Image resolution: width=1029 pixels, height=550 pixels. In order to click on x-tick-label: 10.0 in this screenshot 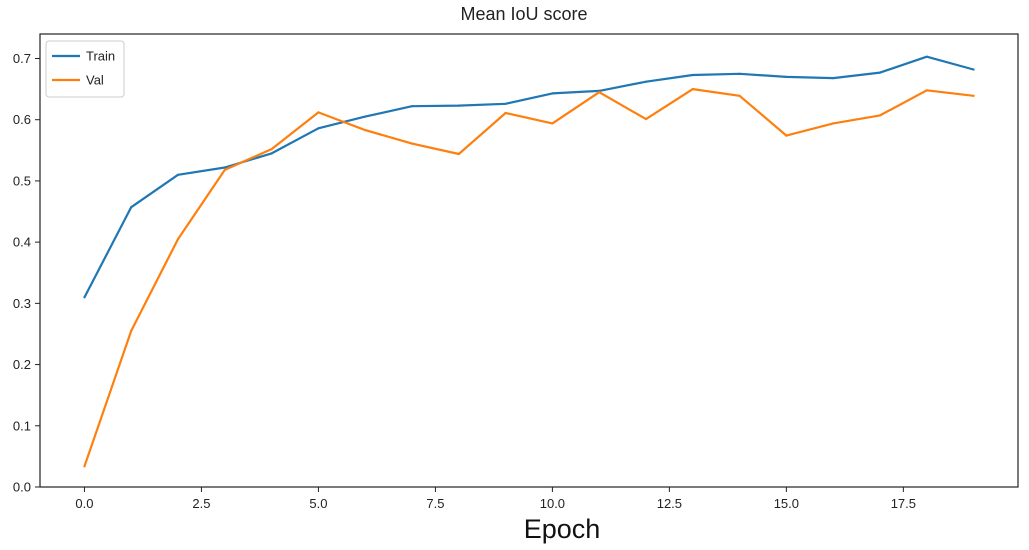, I will do `click(552, 503)`.